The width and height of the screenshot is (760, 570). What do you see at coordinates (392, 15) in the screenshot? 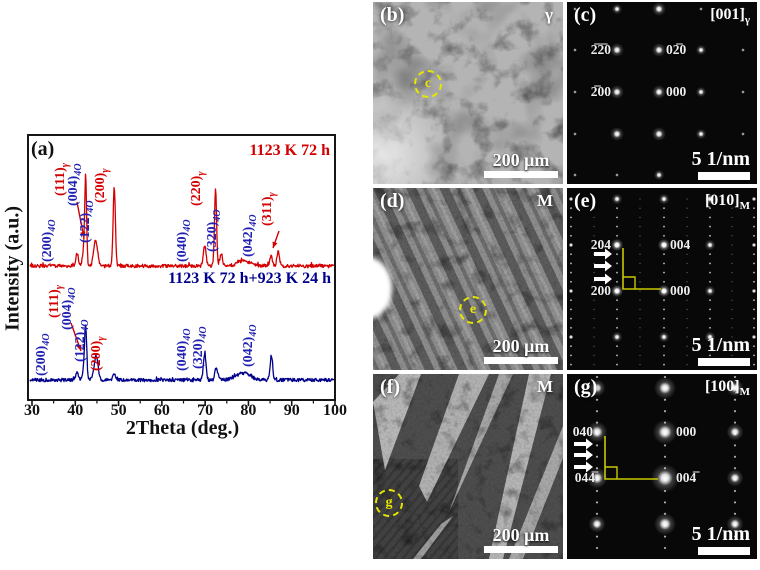
I see `panel-tag-b: (b)` at bounding box center [392, 15].